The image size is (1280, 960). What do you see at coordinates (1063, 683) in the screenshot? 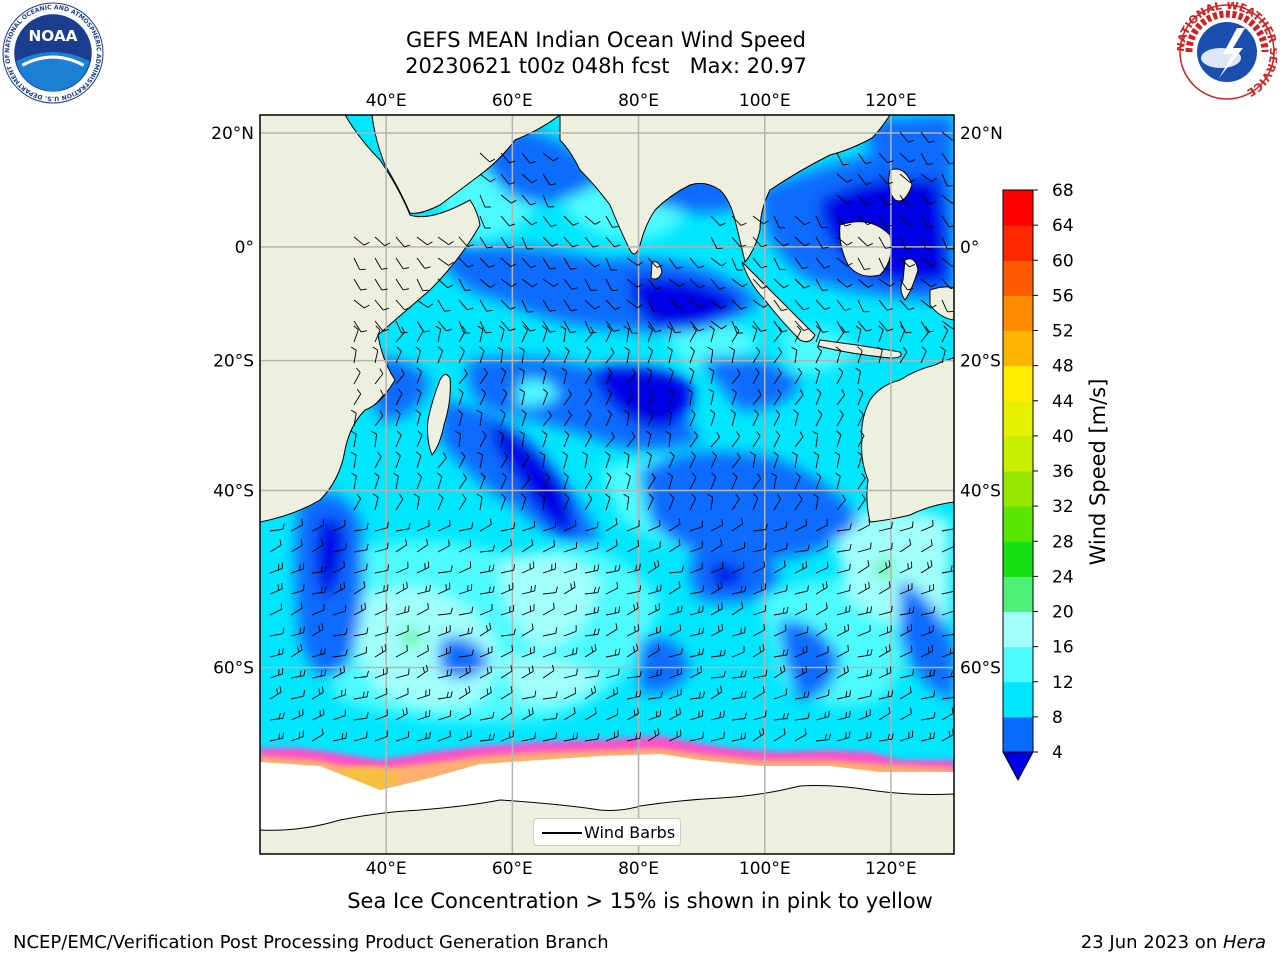
I see `colorbar-tick-label: 12` at bounding box center [1063, 683].